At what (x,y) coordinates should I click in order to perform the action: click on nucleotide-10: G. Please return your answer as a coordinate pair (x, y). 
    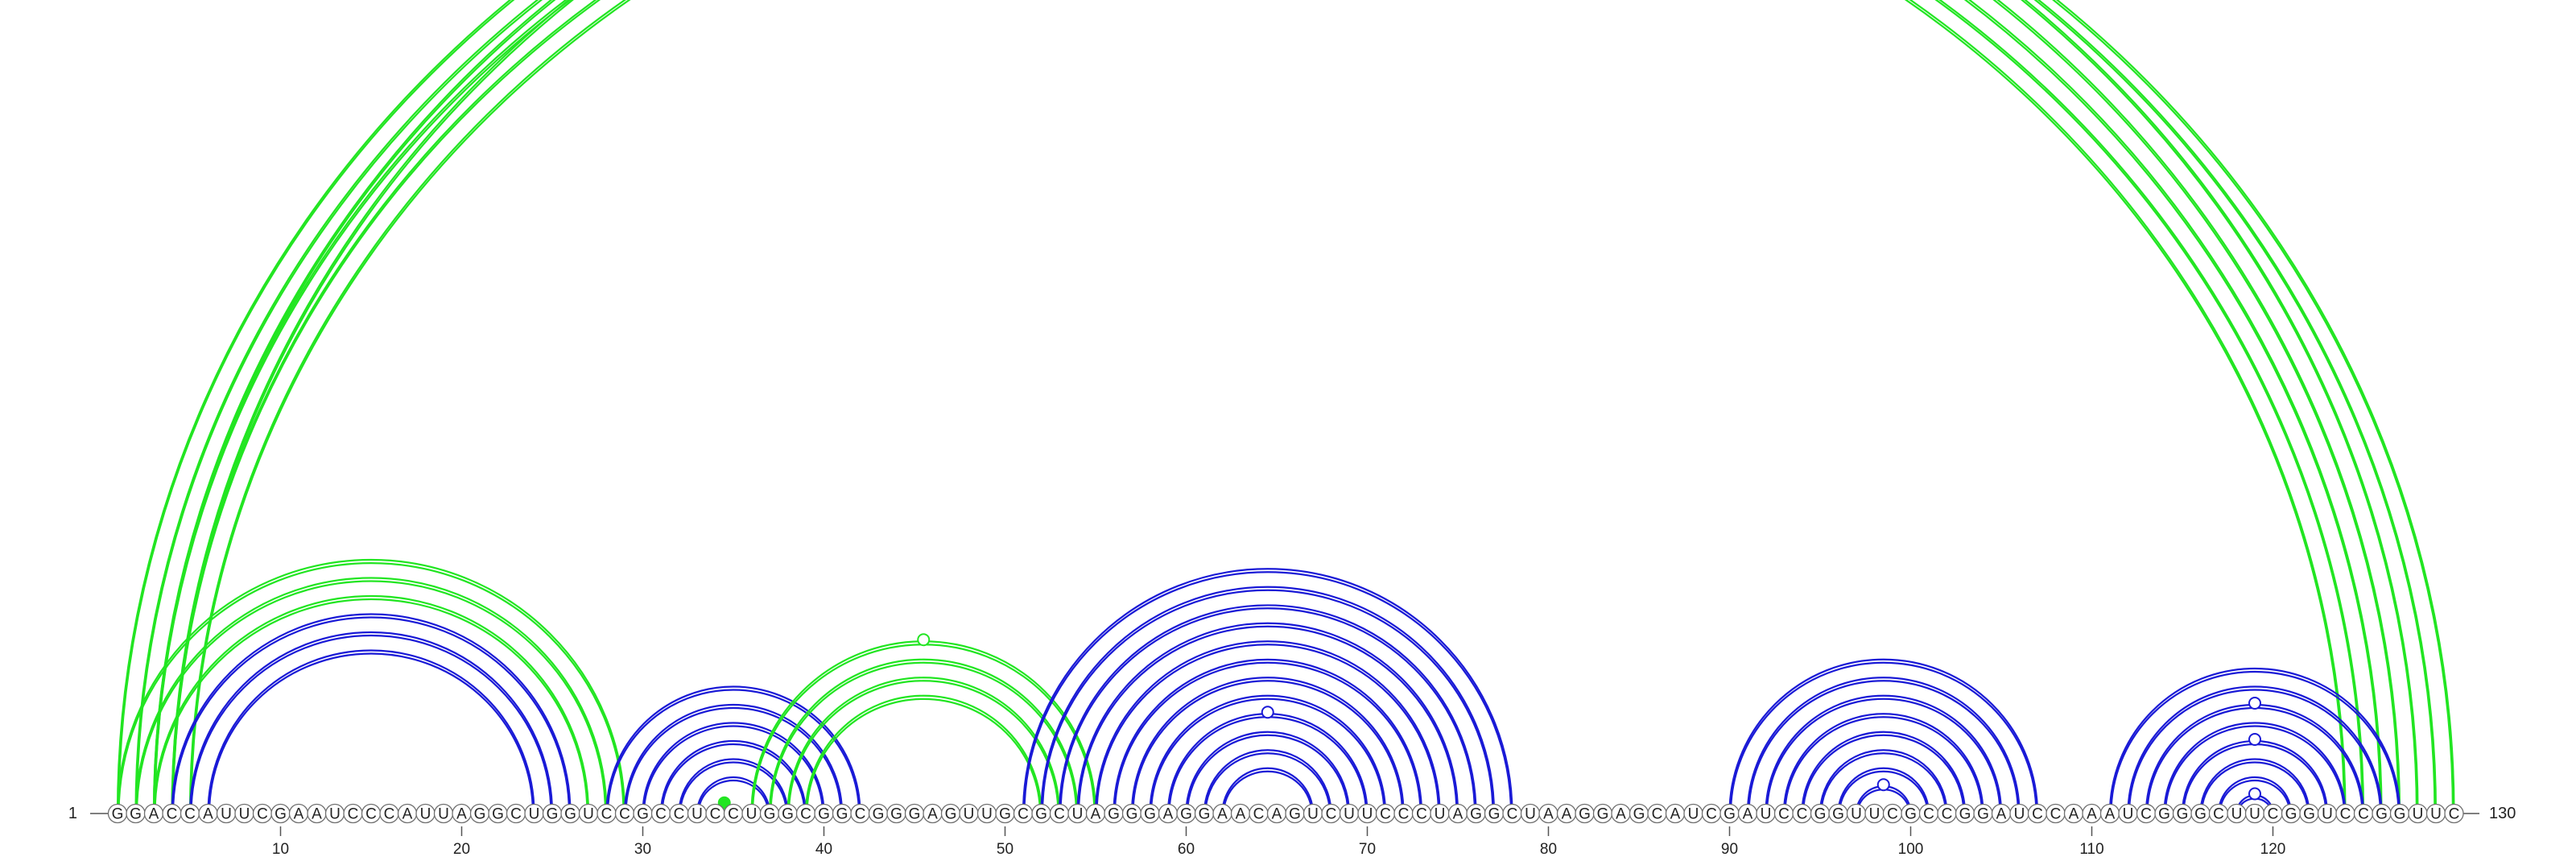
    Looking at the image, I should click on (280, 813).